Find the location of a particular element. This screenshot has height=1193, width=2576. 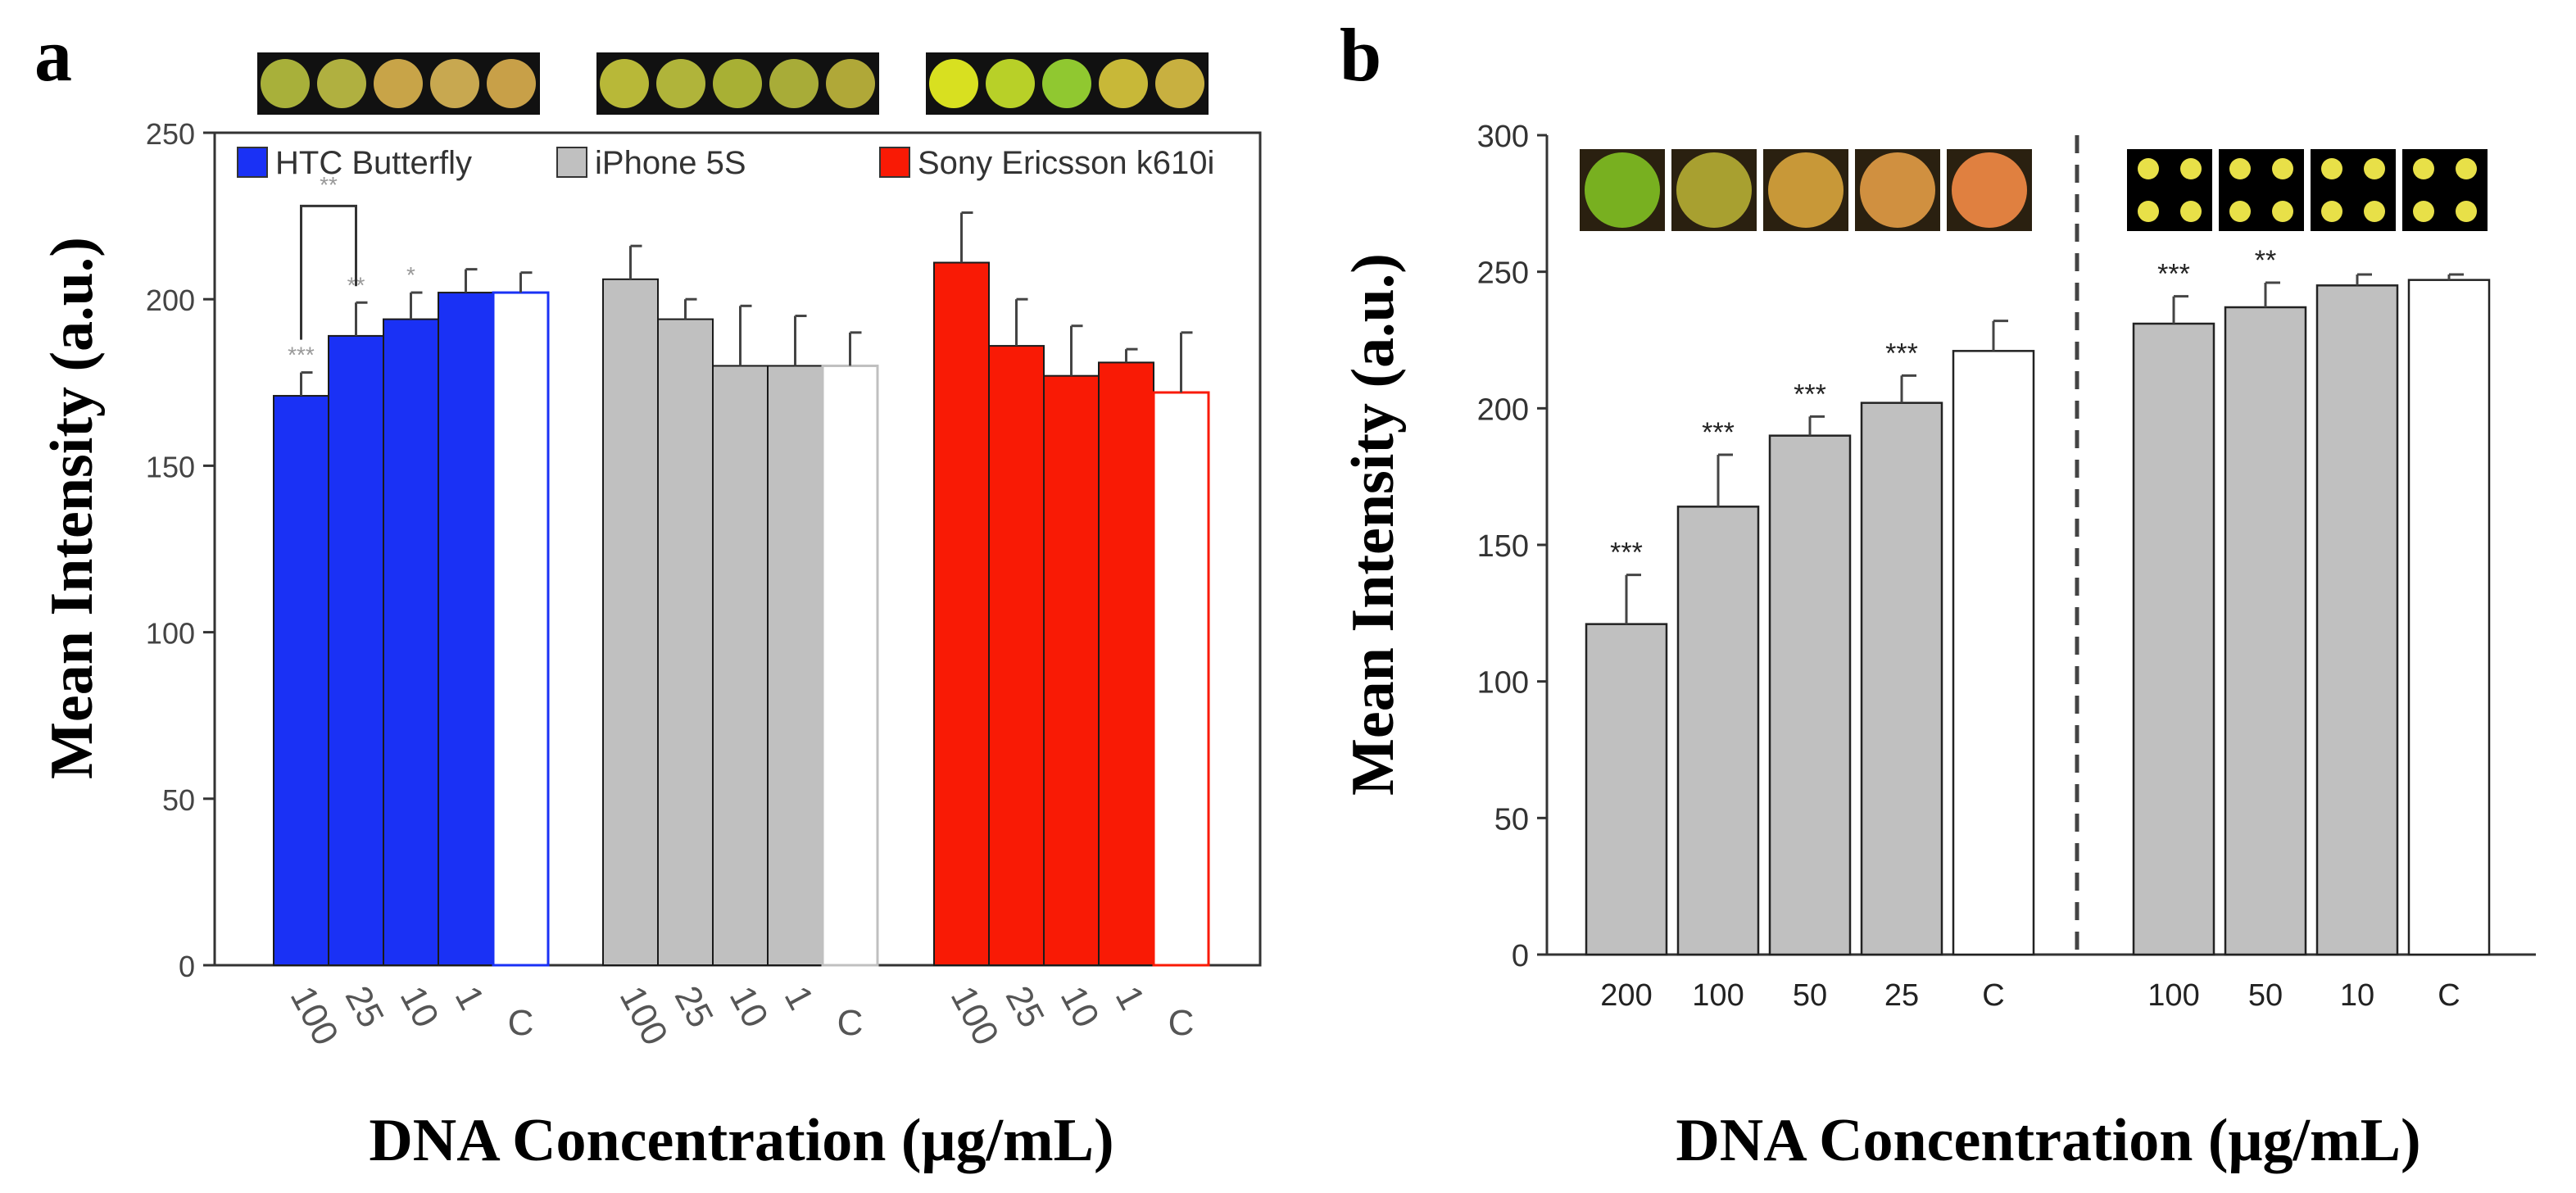

y-tick-label-a: 250 is located at coordinates (170, 134).